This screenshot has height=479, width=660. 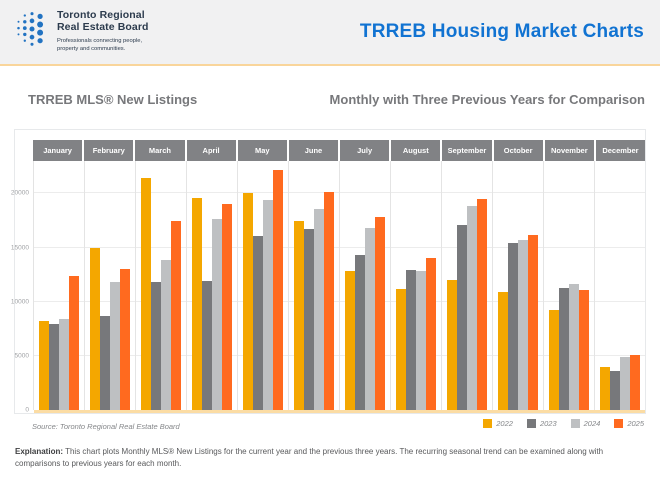 What do you see at coordinates (329, 301) in the screenshot?
I see `bar-2025-june` at bounding box center [329, 301].